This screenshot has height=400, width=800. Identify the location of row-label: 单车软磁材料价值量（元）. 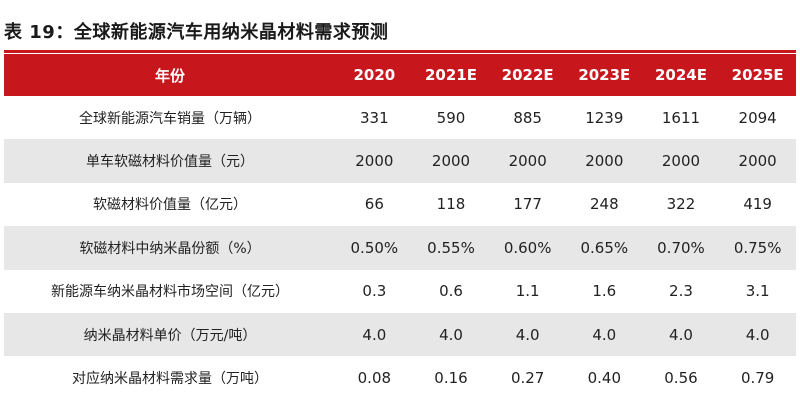
(170, 162).